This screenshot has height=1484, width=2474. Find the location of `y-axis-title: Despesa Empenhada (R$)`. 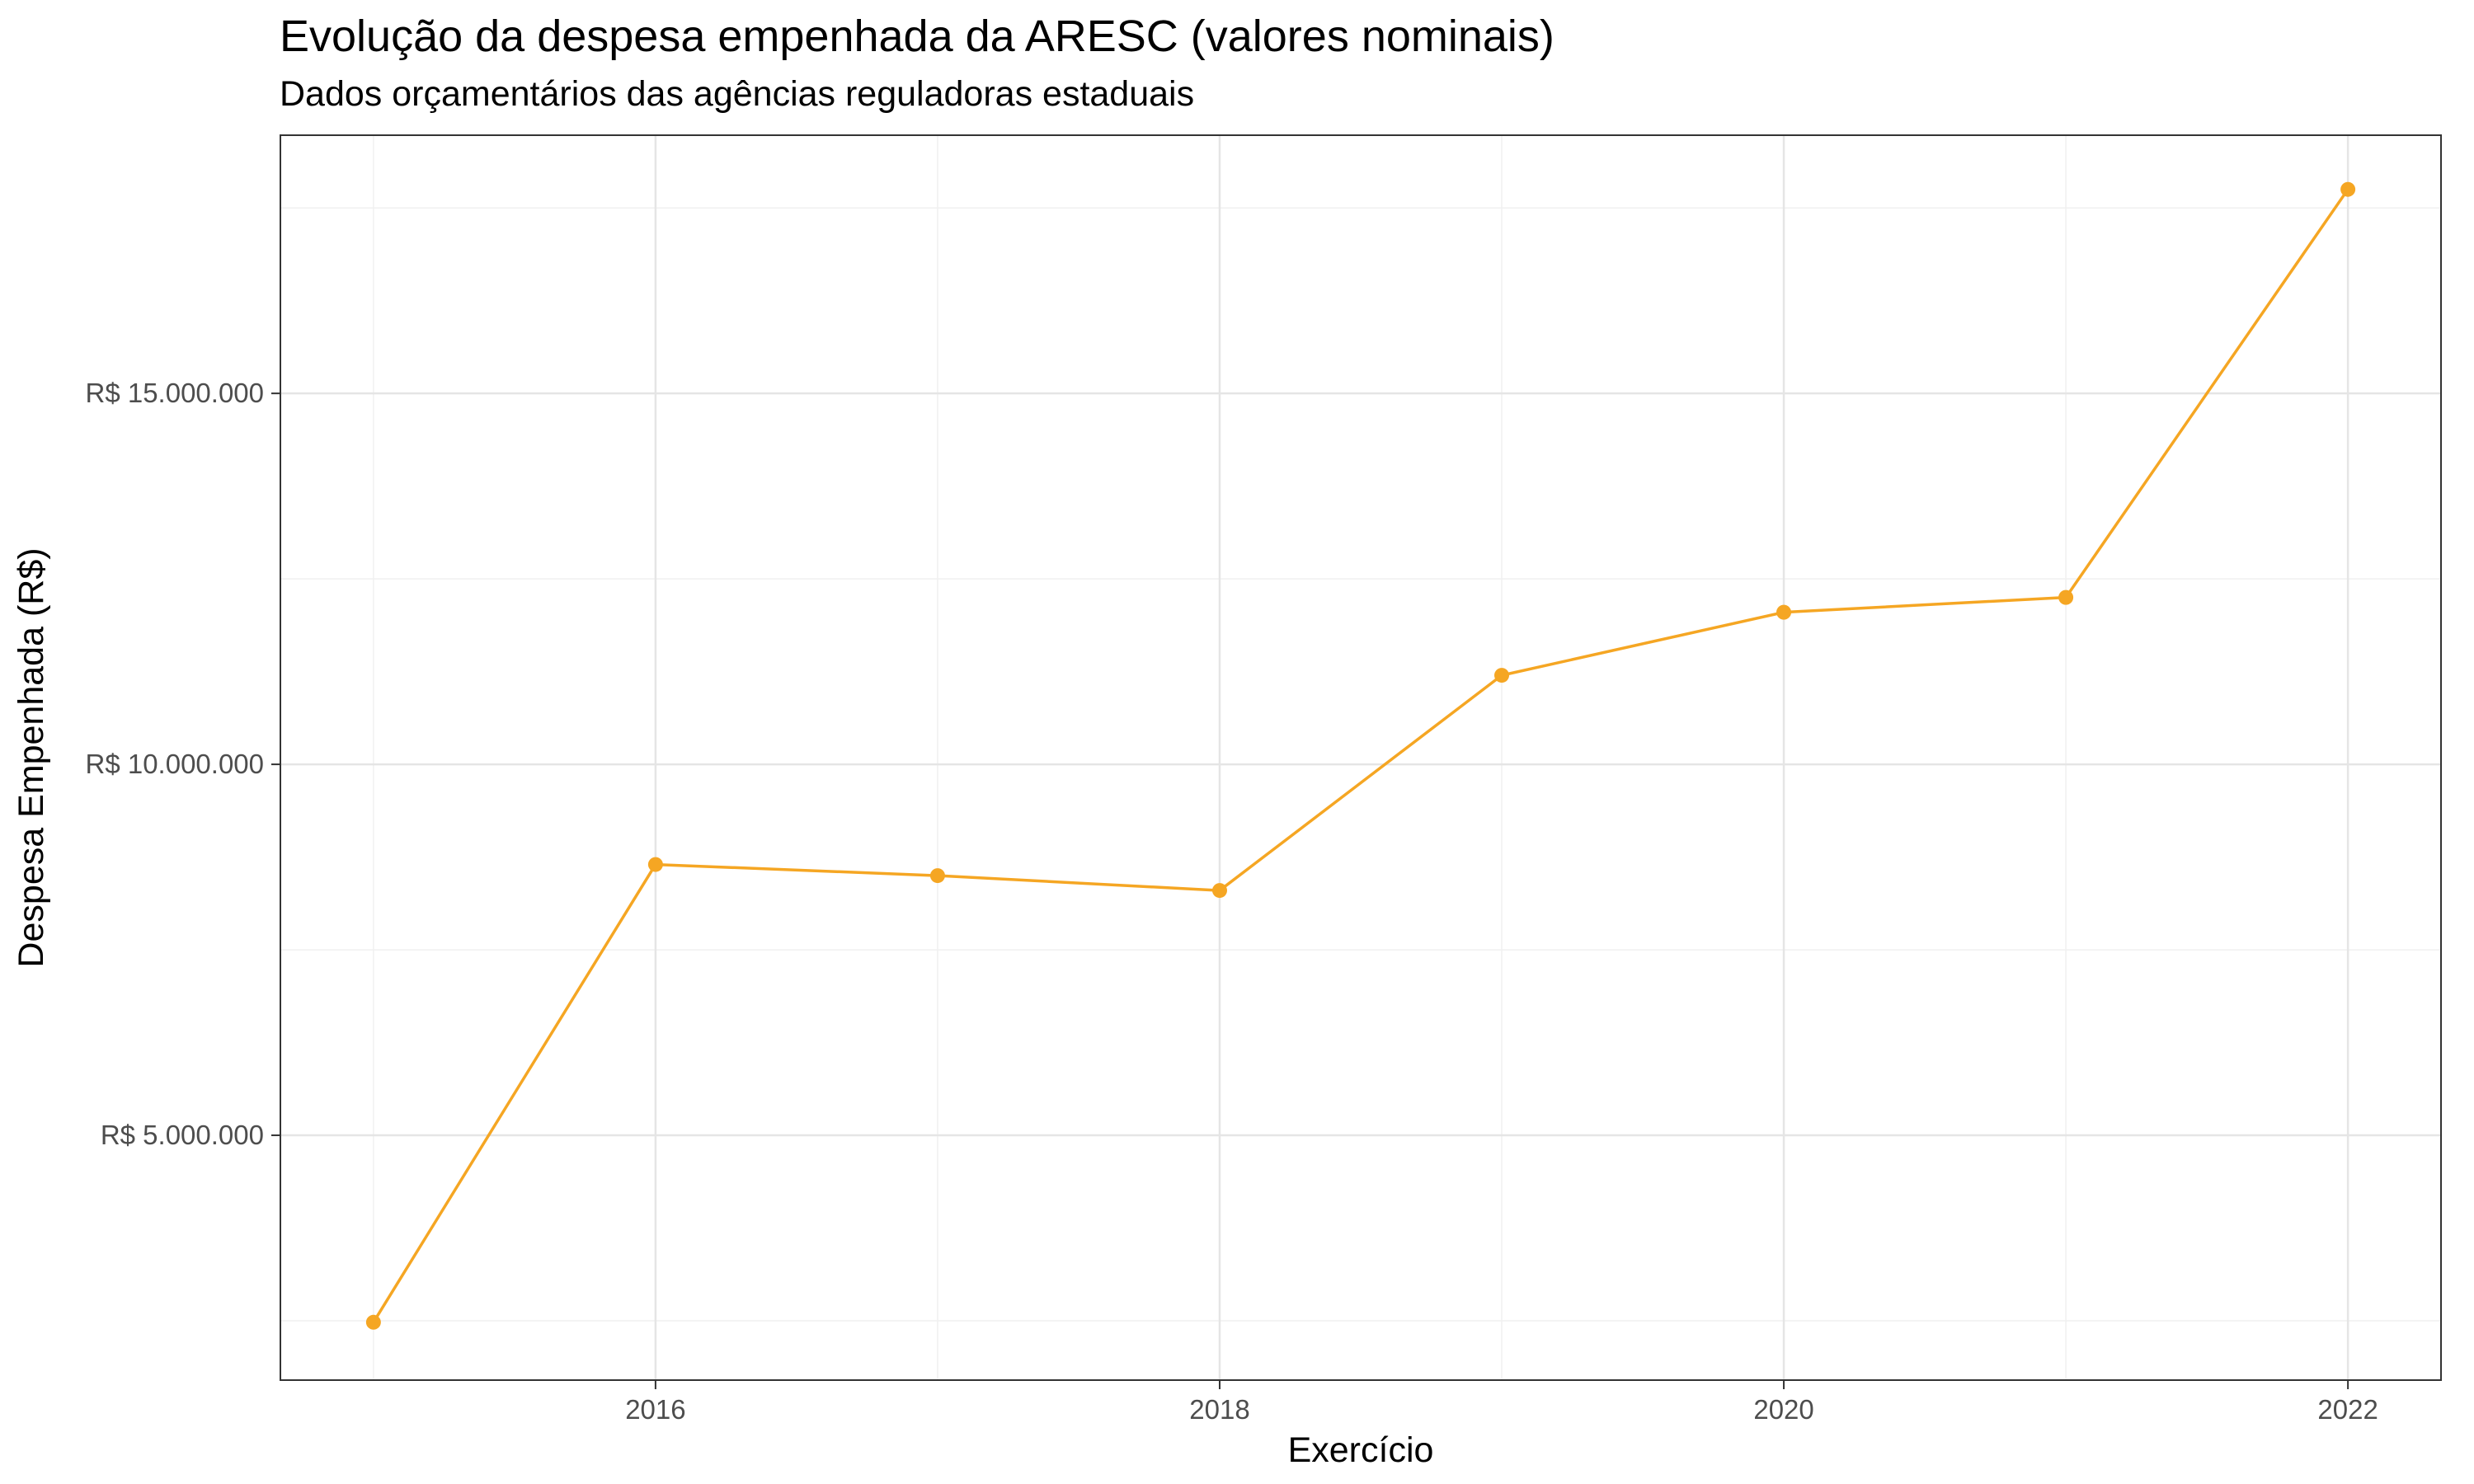

y-axis-title: Despesa Empenhada (R$) is located at coordinates (31, 757).